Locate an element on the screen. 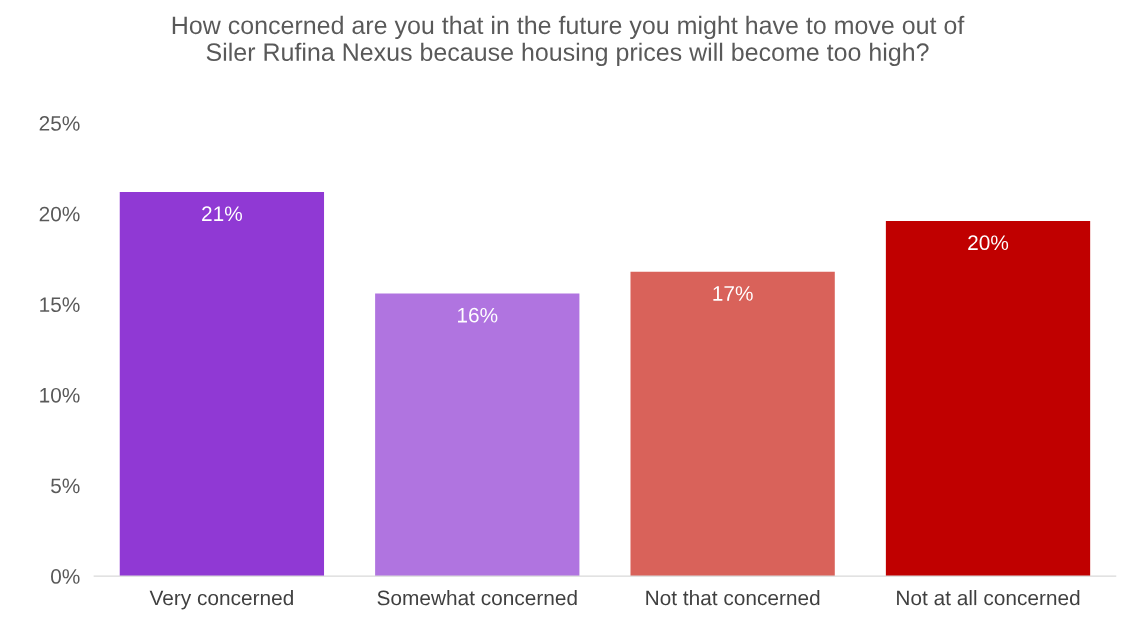  data-label: 16% is located at coordinates (478, 315).